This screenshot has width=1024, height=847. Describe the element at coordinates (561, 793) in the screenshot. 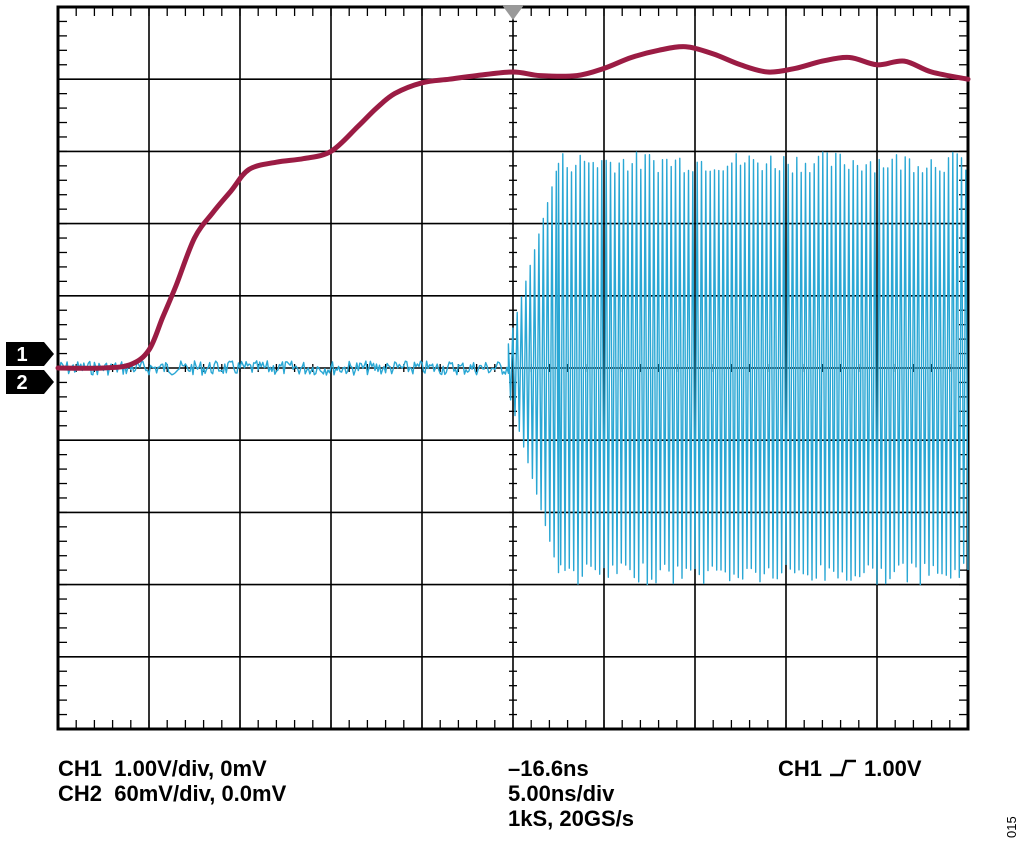

I see `timebase: 5.00ns/div` at that location.